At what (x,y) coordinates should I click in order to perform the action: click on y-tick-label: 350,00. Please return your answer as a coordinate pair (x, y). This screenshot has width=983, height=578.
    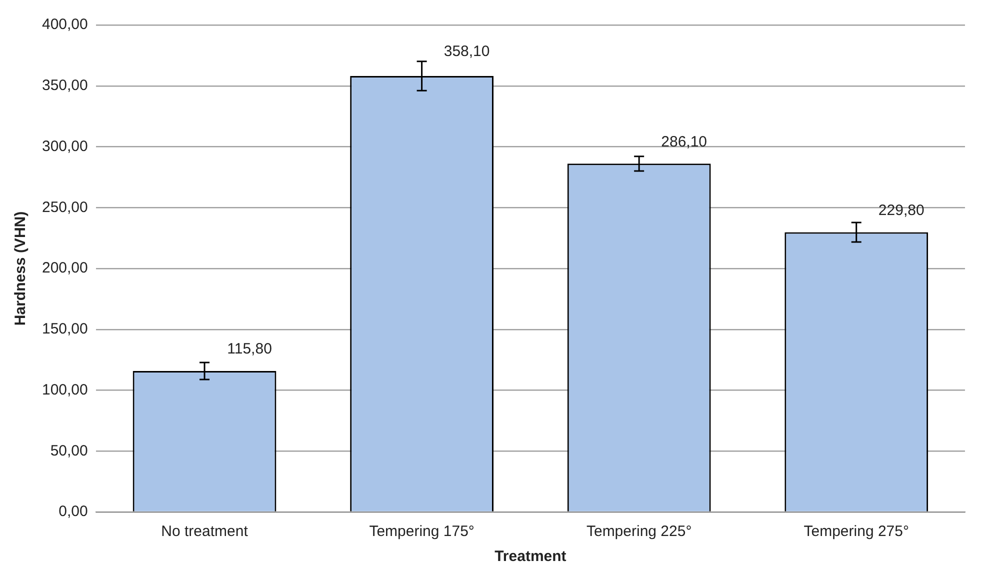
    Looking at the image, I should click on (65, 85).